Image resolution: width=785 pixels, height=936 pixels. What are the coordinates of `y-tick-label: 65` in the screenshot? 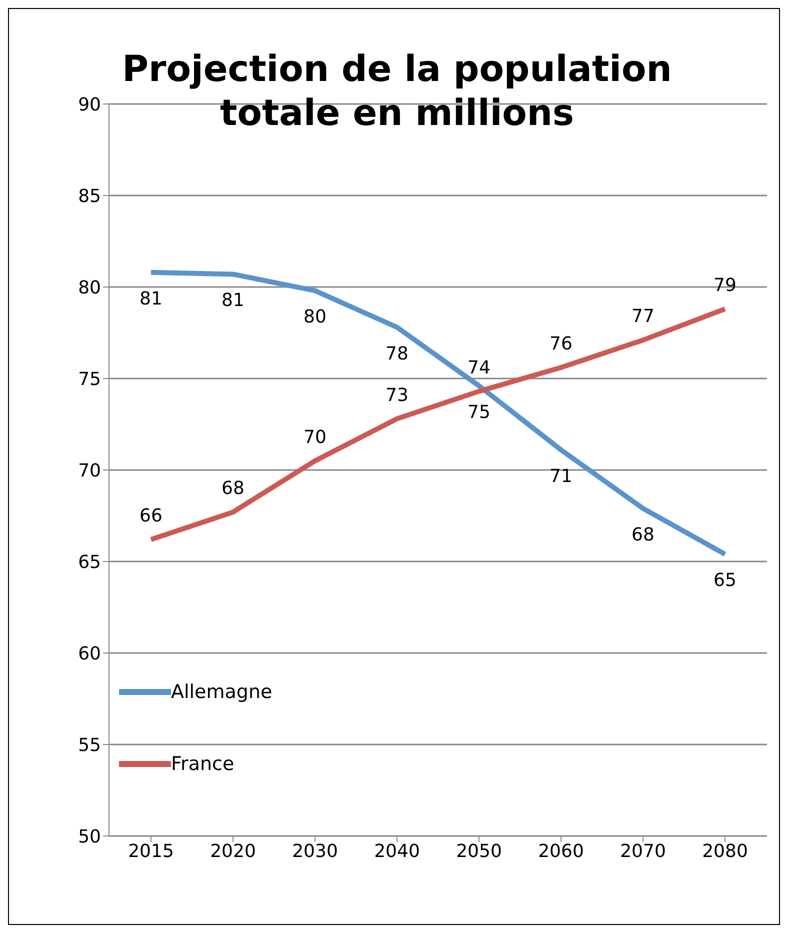 It's located at (89, 562).